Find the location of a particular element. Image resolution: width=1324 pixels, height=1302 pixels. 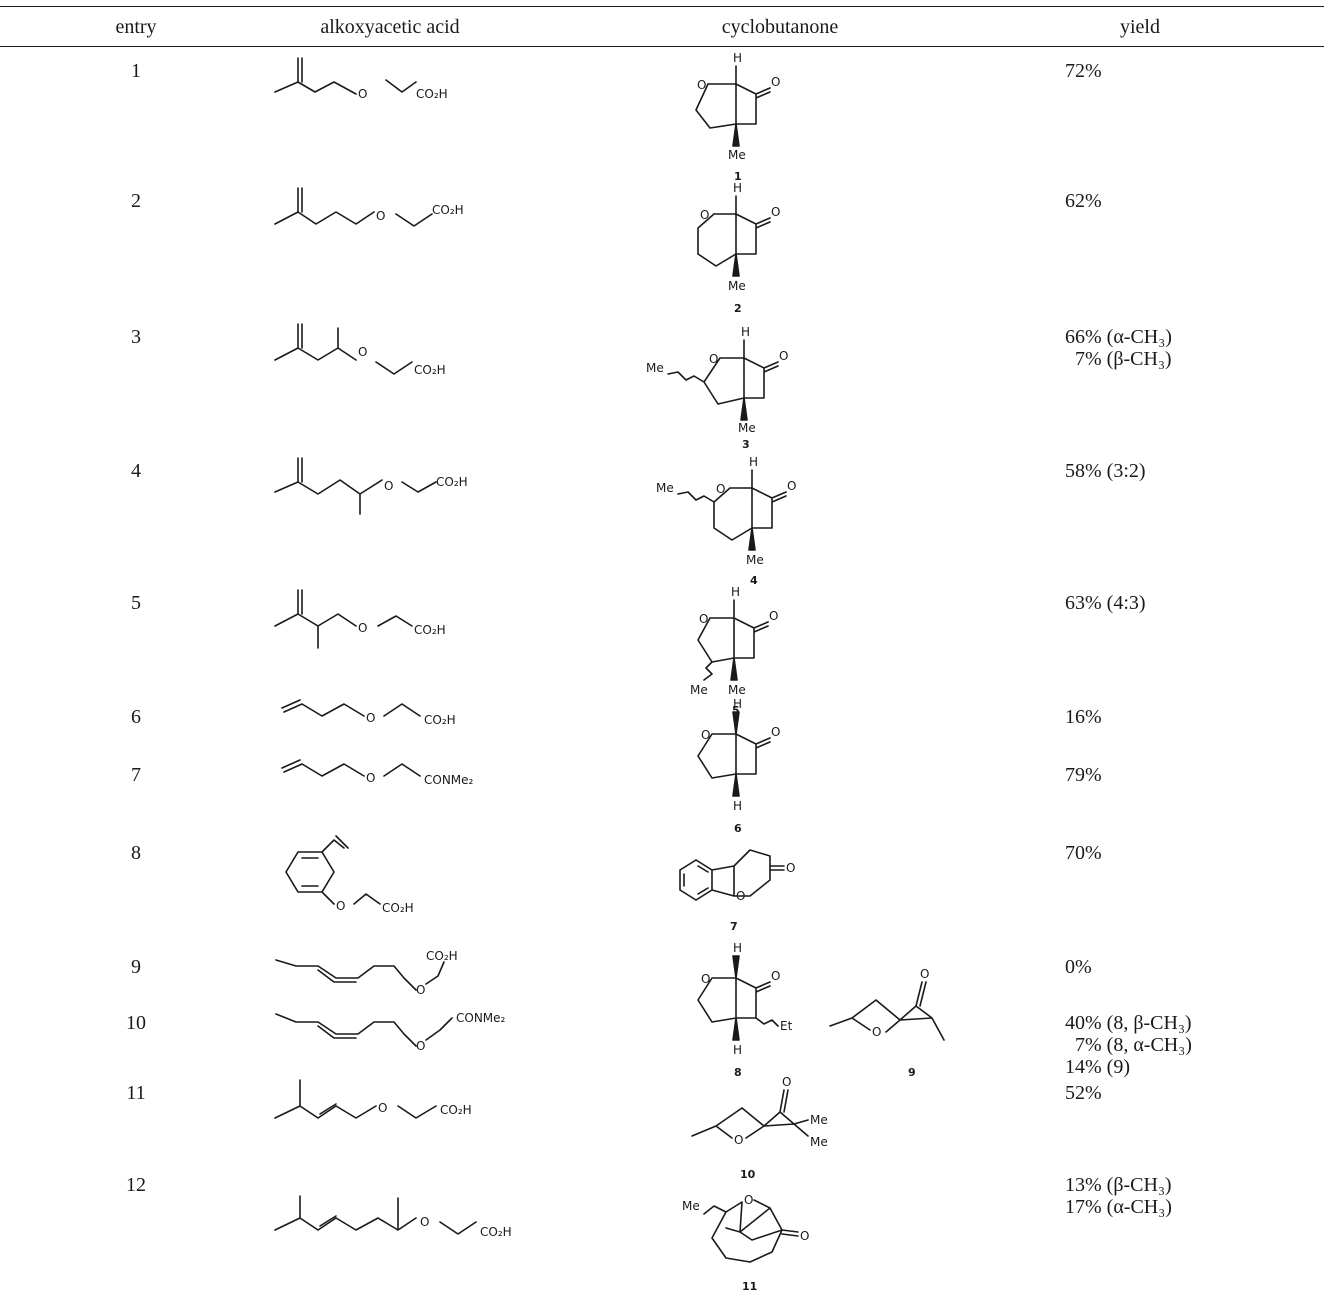

svg-text: 11 is located at coordinates (749, 1286).